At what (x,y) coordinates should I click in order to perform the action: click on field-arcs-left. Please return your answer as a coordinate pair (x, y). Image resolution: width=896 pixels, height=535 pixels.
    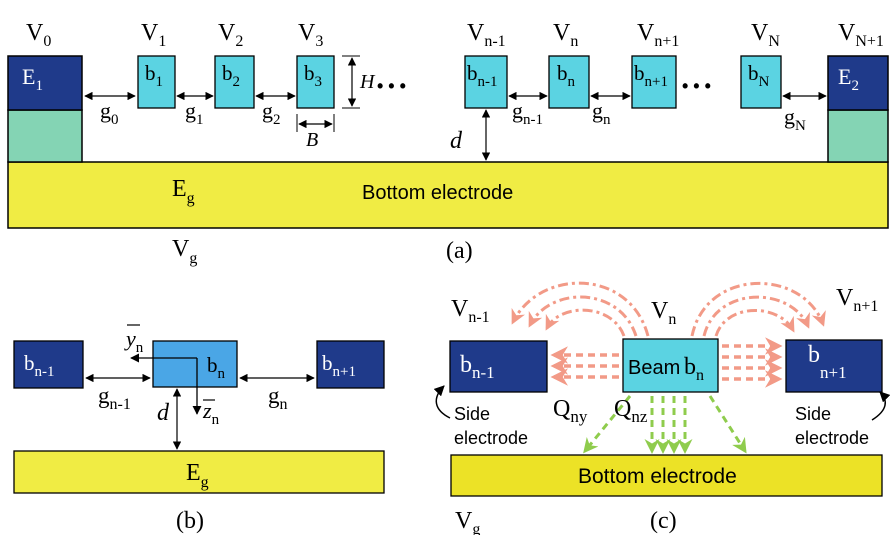
    Looking at the image, I should click on (580, 309).